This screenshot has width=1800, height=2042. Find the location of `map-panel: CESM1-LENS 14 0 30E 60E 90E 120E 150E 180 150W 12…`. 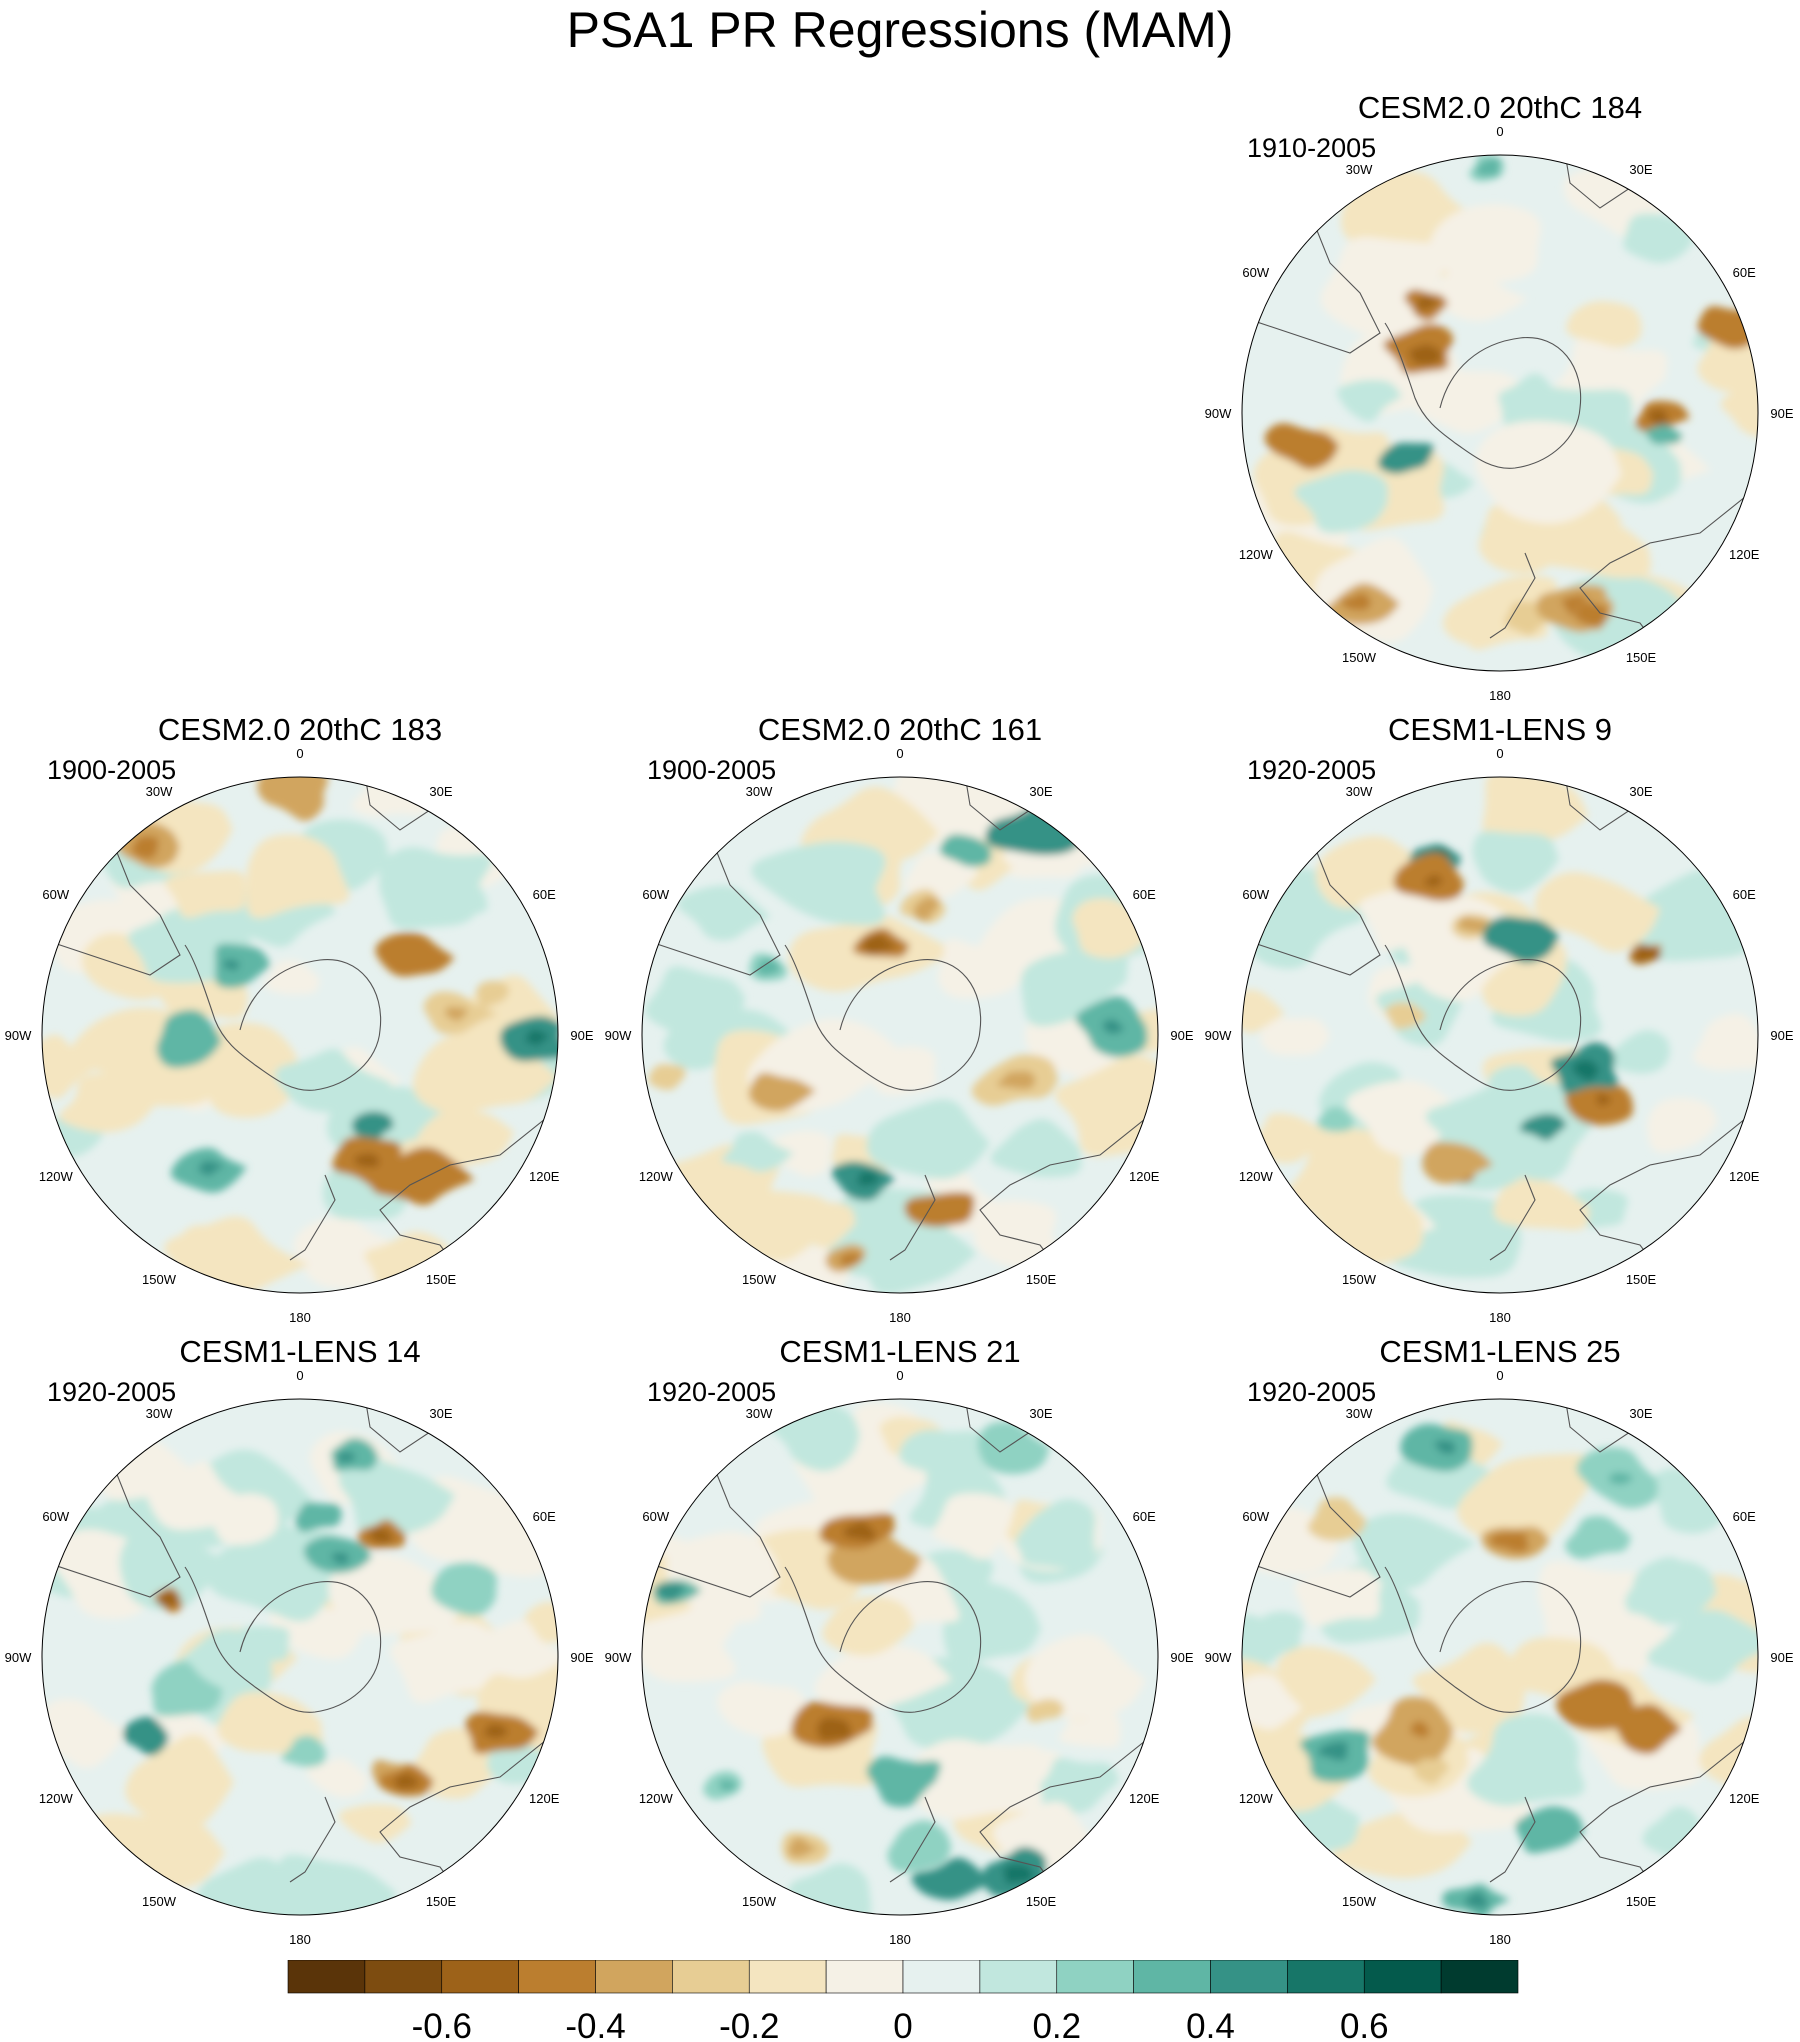

map-panel: CESM1-LENS 14 0 30E 60E 90E 120E 150E 180 150W 12… is located at coordinates (300, 1644).